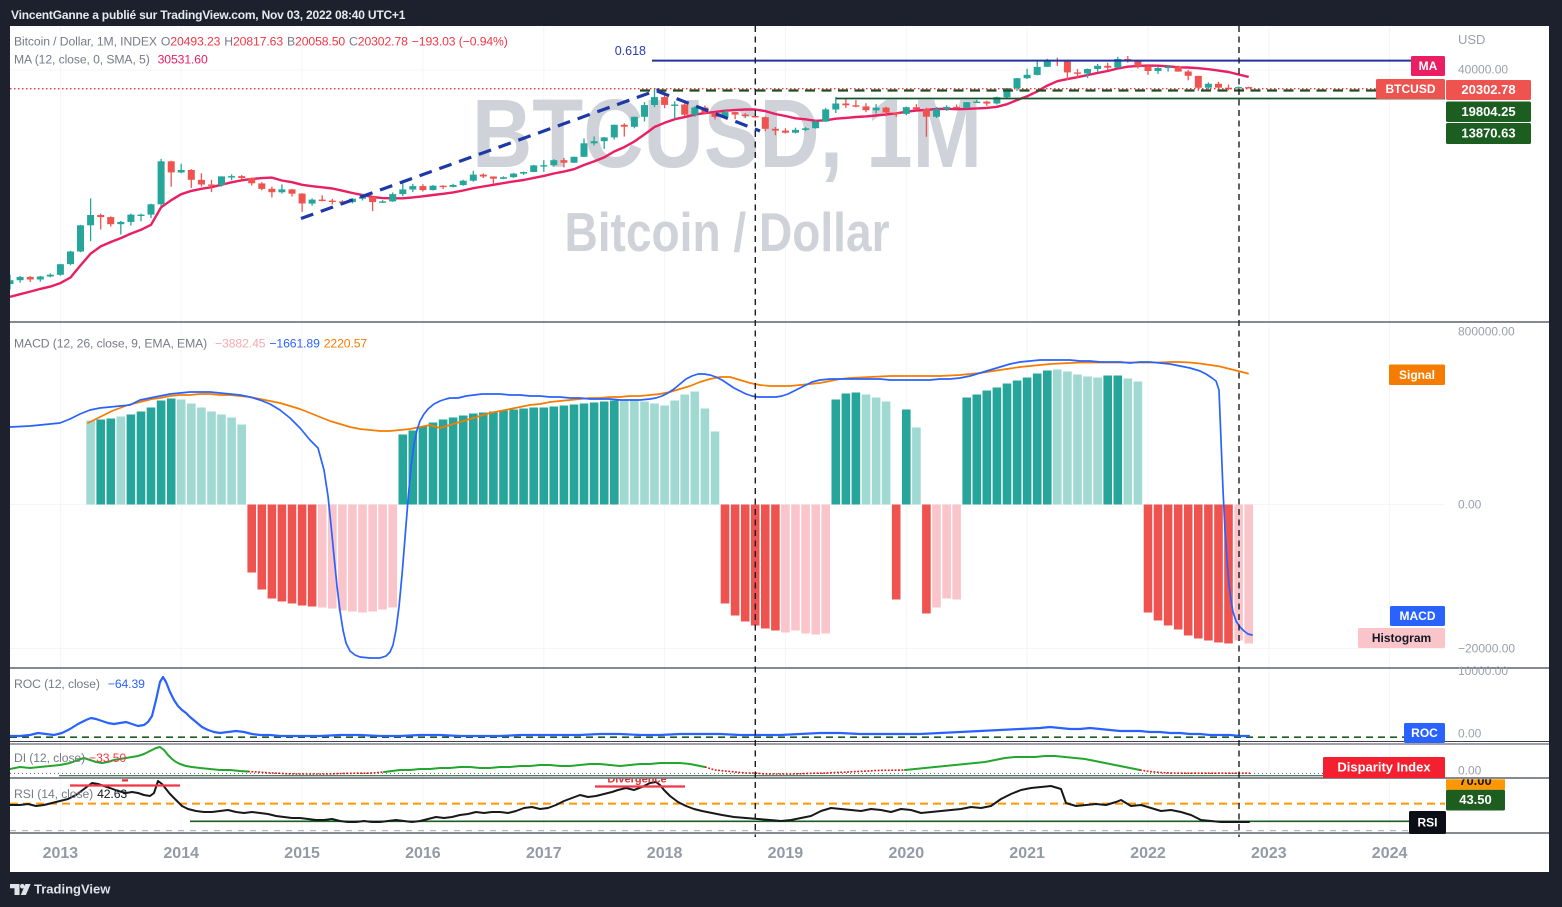  Describe the element at coordinates (1417, 375) in the screenshot. I see `svg-text: Signal` at that location.